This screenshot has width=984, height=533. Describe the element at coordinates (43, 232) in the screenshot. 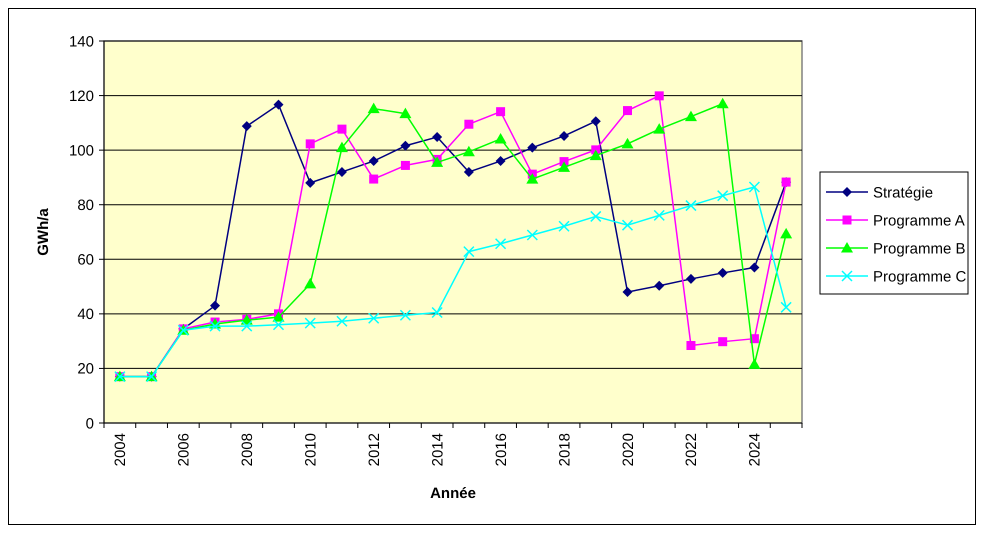

I see `y-axis-title: GWh/a` at that location.